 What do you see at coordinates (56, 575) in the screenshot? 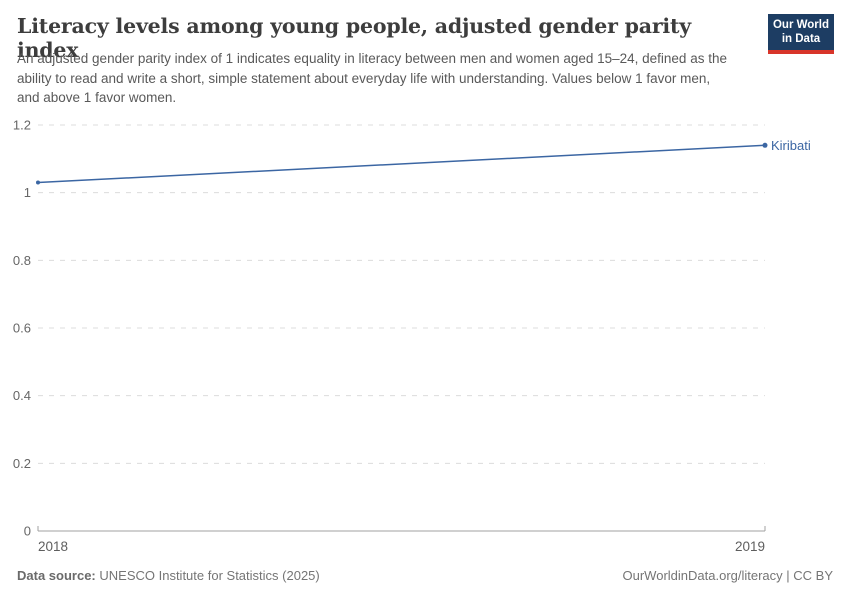
I see `data-source-label: Data source:` at bounding box center [56, 575].